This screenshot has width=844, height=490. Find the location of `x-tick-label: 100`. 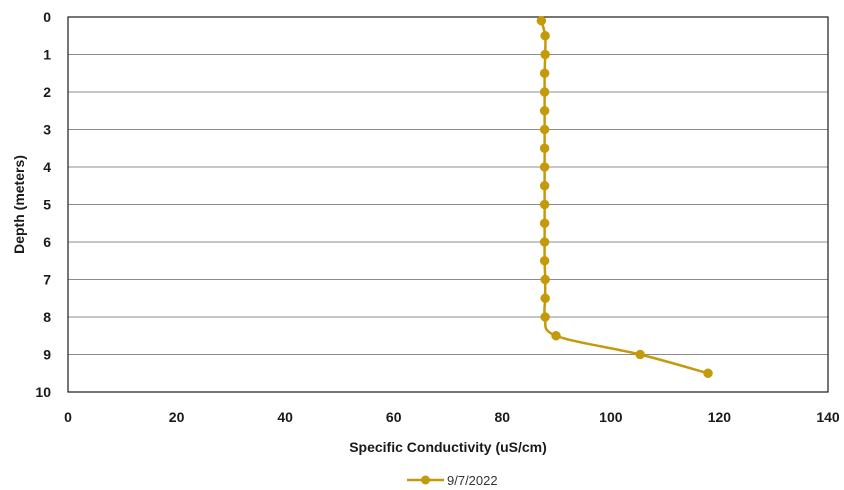

x-tick-label: 100 is located at coordinates (611, 417).